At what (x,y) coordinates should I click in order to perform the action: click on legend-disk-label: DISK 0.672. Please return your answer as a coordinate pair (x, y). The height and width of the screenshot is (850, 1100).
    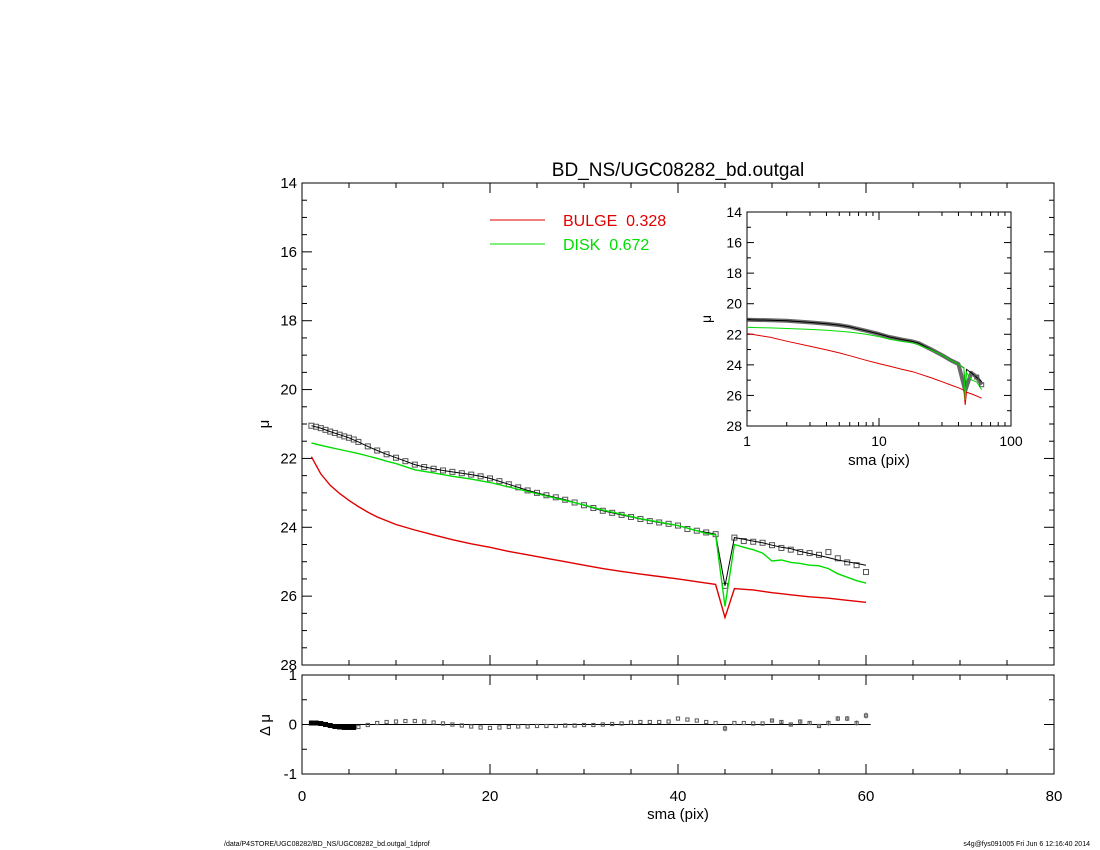
    Looking at the image, I should click on (606, 245).